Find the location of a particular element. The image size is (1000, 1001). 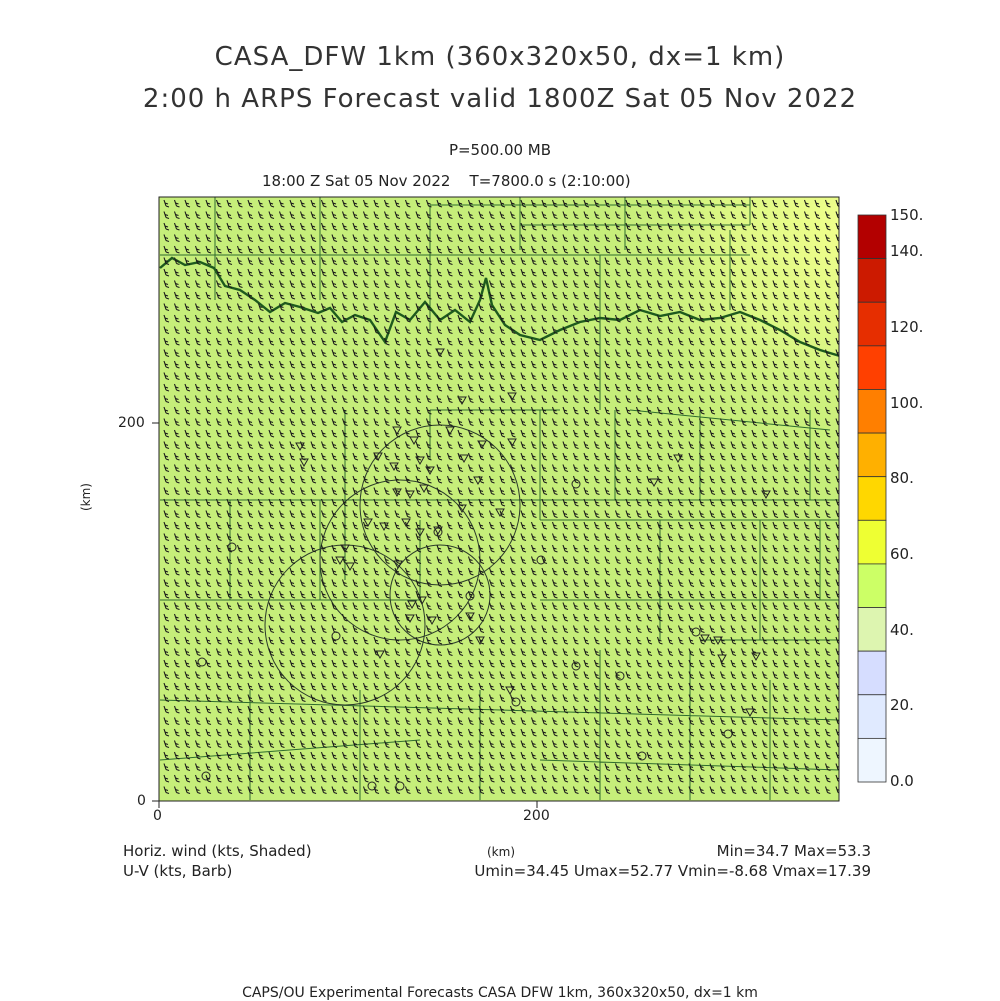

min-max: Min=34.7 Max=53.3 is located at coordinates (793, 851).